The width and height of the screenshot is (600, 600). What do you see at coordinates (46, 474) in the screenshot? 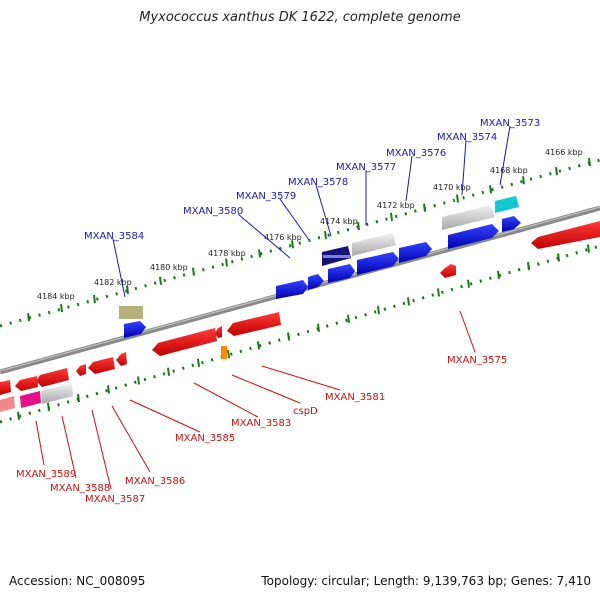
I see `gene-label-MXAN_3589: MXAN_3589` at bounding box center [46, 474].